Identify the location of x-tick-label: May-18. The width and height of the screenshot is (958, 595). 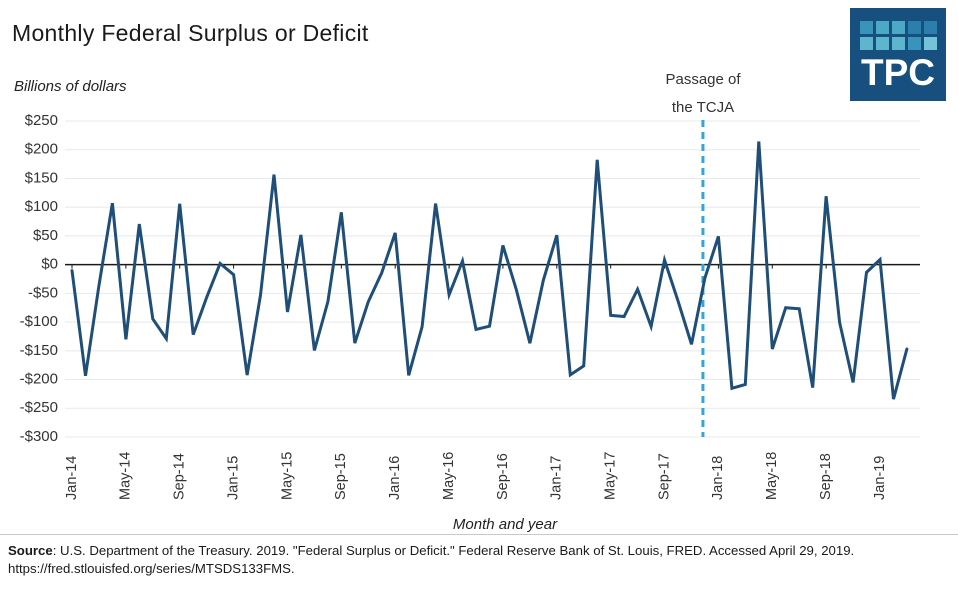
(772, 476).